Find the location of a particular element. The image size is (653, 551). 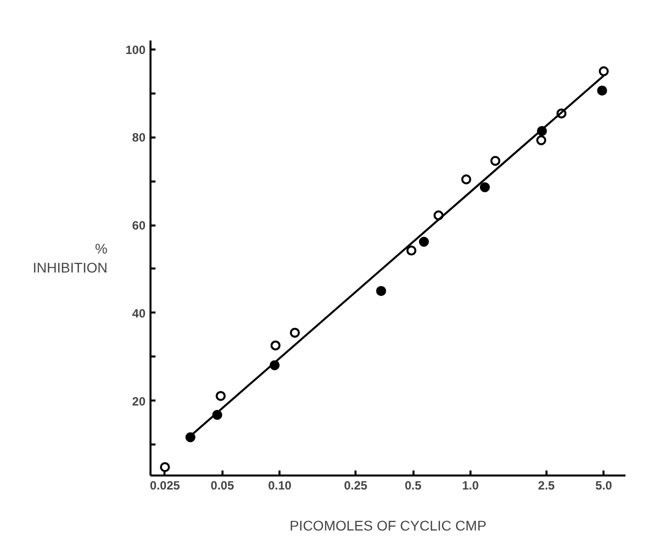

y-axis-title: % INHIBITION is located at coordinates (70, 258).